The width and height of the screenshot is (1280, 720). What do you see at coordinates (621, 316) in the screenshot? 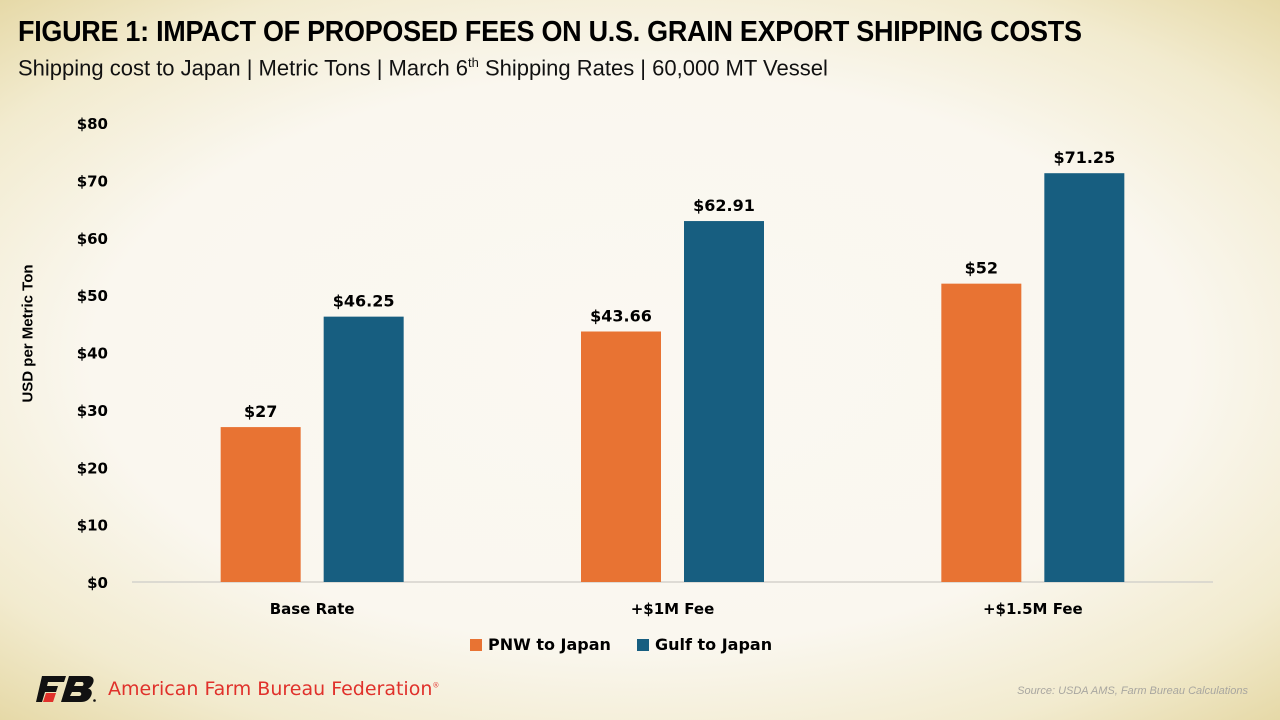
I see `data-label-pnw: $43.66` at bounding box center [621, 316].